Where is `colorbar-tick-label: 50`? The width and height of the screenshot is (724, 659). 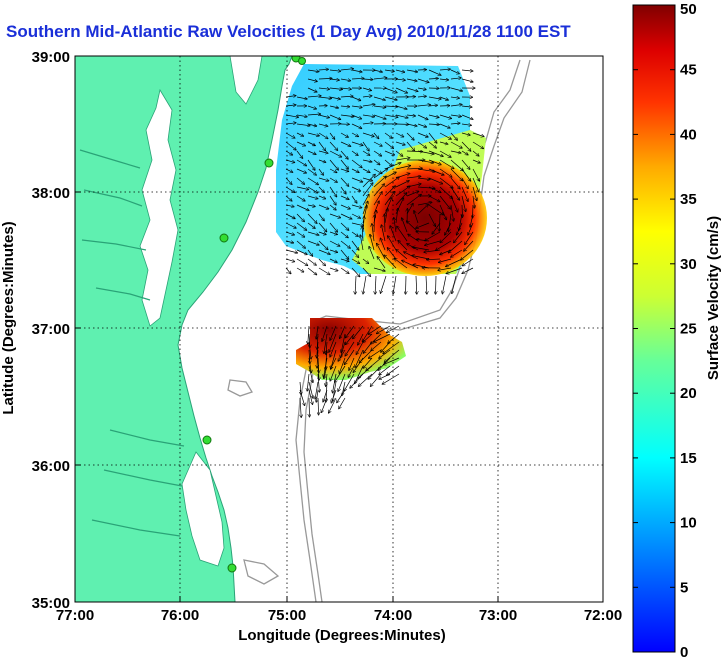 colorbar-tick-label: 50 is located at coordinates (688, 9).